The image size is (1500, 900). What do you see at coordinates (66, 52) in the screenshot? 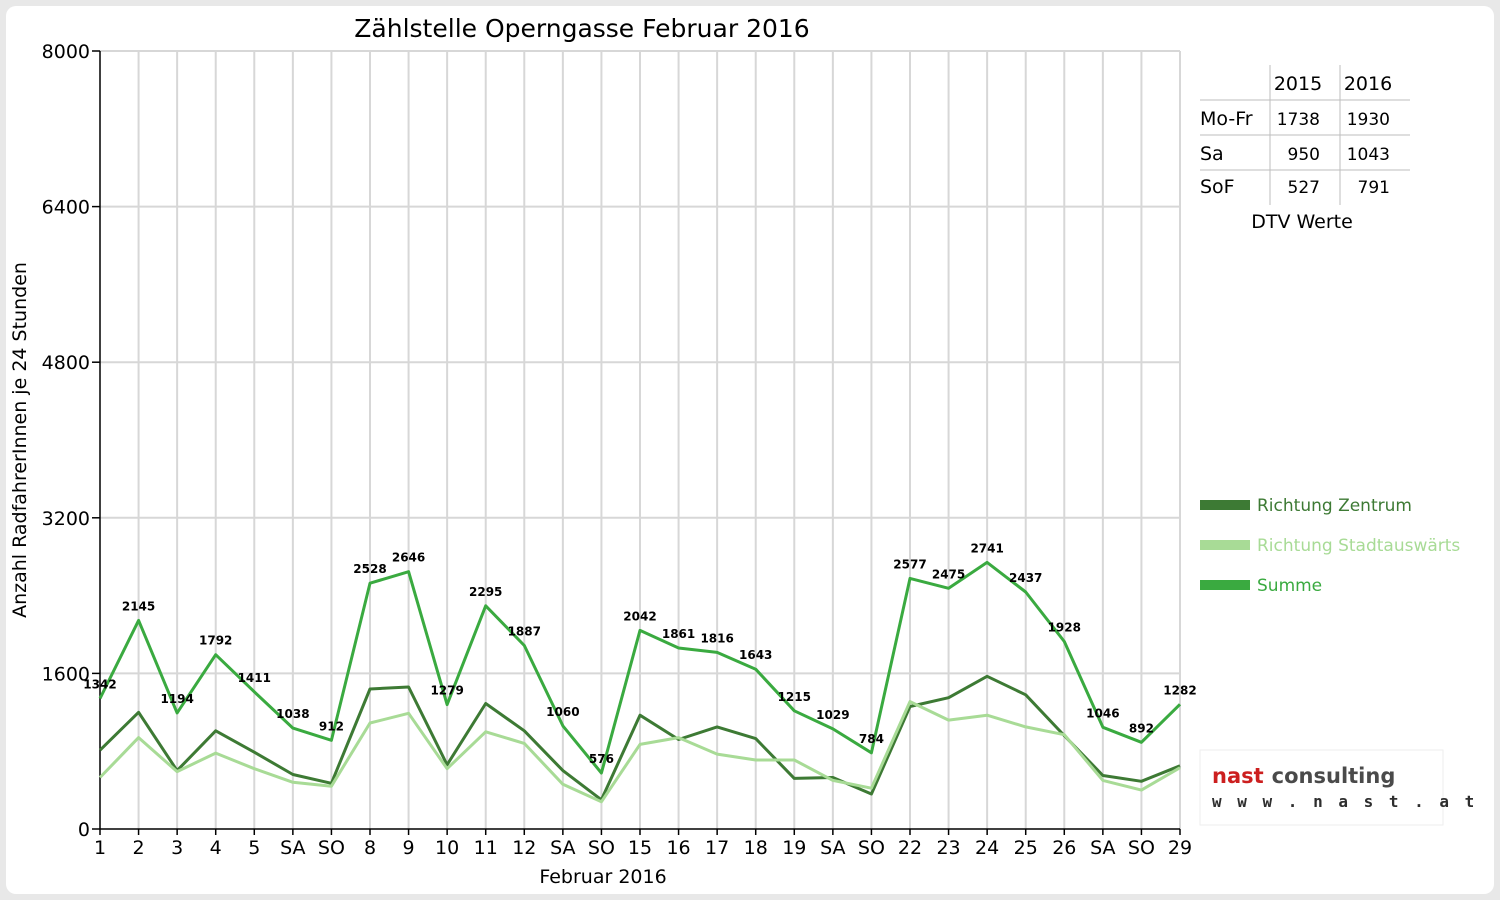
I see `y-tick-label: 8000` at bounding box center [66, 52].